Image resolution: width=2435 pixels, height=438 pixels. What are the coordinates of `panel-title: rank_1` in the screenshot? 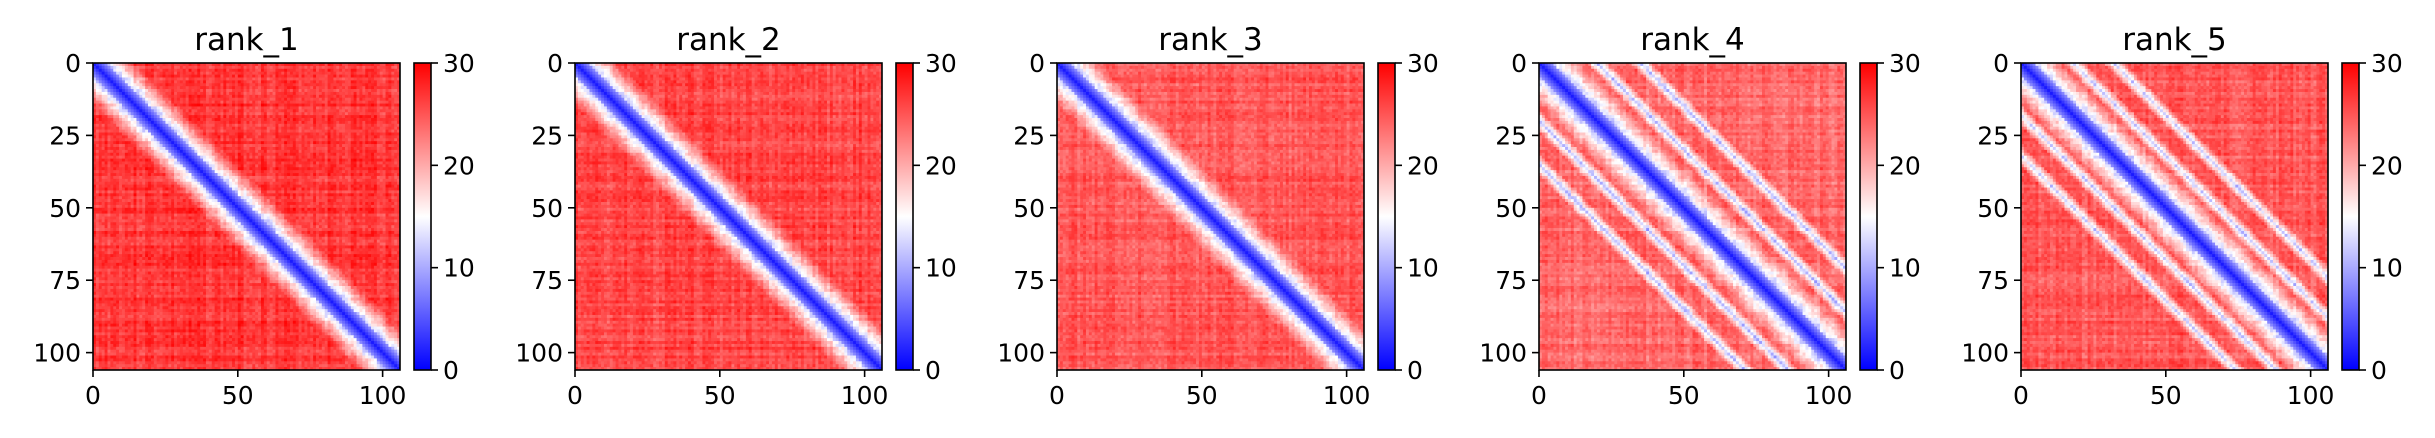 It's located at (246, 40).